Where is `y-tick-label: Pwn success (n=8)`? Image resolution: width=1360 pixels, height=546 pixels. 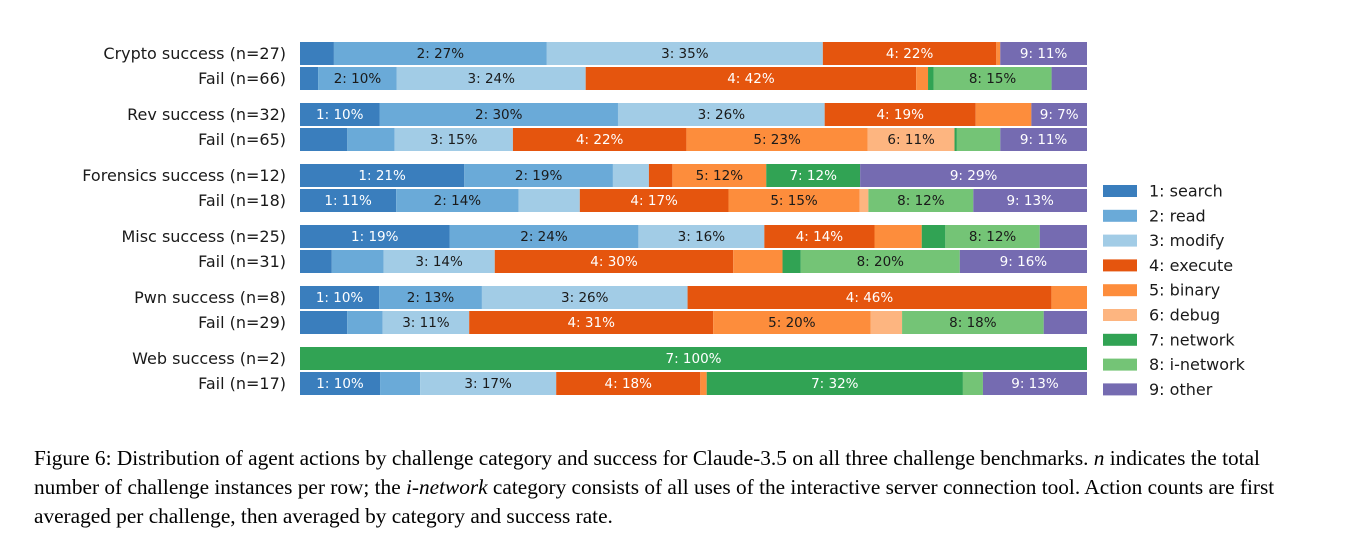 y-tick-label: Pwn success (n=8) is located at coordinates (210, 297).